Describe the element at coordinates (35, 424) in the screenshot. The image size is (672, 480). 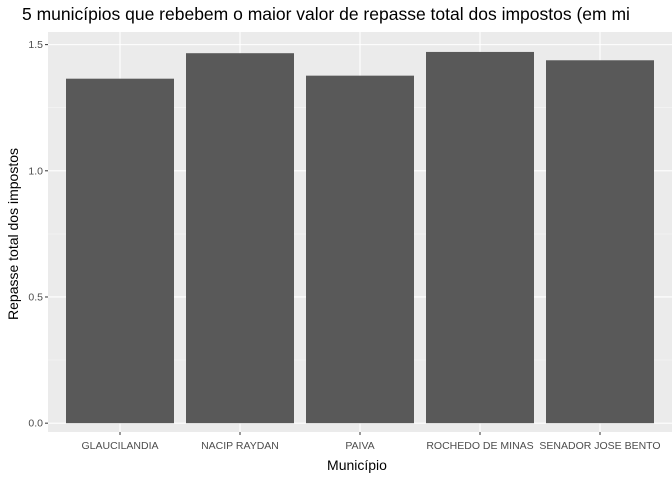
I see `y-tick-label: 0.0` at that location.